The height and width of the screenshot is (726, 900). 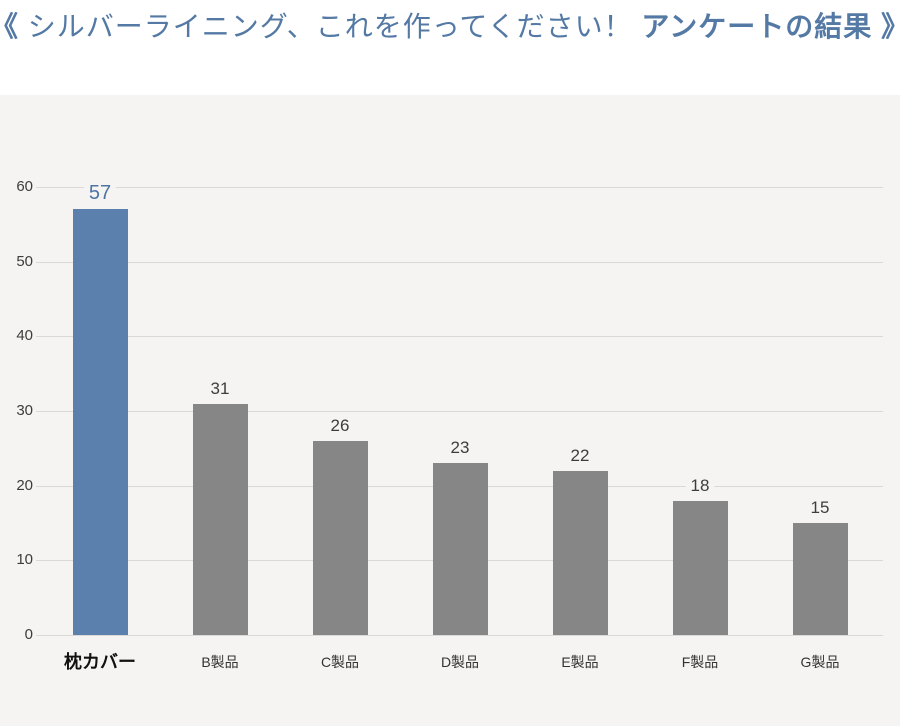 I want to click on title-open-bracket: 《, so click(x=14, y=27).